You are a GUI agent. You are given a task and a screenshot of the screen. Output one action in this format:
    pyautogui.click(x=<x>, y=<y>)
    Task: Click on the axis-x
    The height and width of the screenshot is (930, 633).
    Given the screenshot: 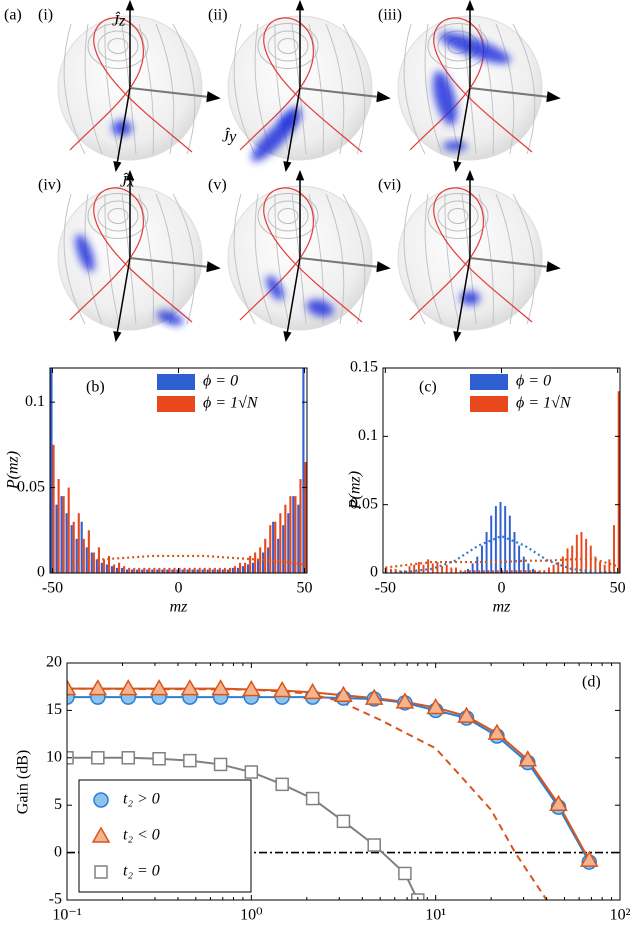 What is the action you would take?
    pyautogui.click(x=462, y=300)
    